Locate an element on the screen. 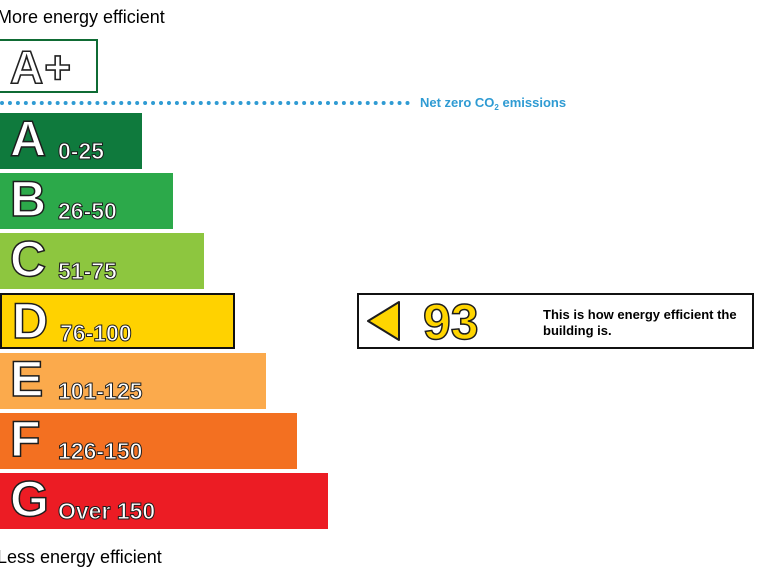  net-zero-divider is located at coordinates (205, 103).